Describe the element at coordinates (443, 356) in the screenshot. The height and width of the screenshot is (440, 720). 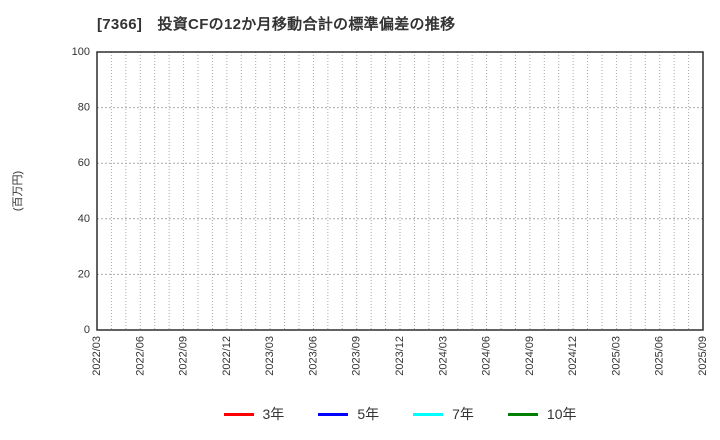
I see `x-tick-label: 2024/03` at that location.